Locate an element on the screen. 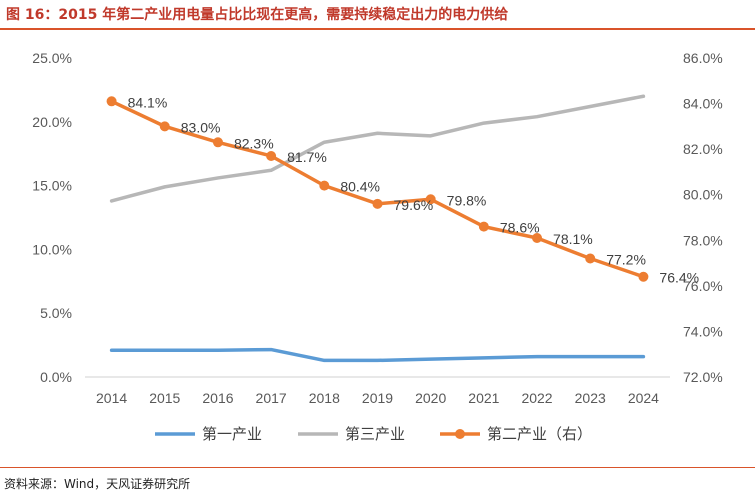 The height and width of the screenshot is (498, 755). data-label: 81.7% is located at coordinates (307, 157).